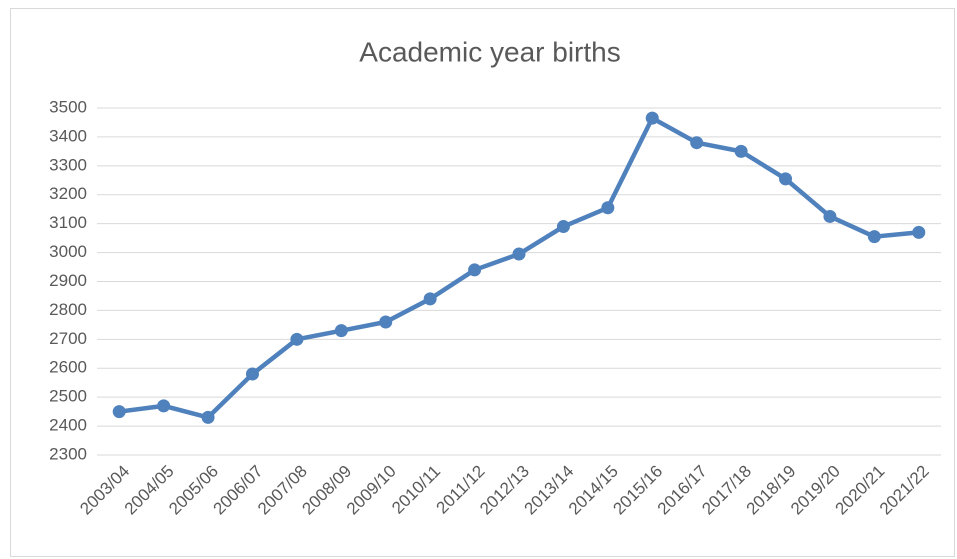  What do you see at coordinates (68, 338) in the screenshot?
I see `y-tick-label: 2700` at bounding box center [68, 338].